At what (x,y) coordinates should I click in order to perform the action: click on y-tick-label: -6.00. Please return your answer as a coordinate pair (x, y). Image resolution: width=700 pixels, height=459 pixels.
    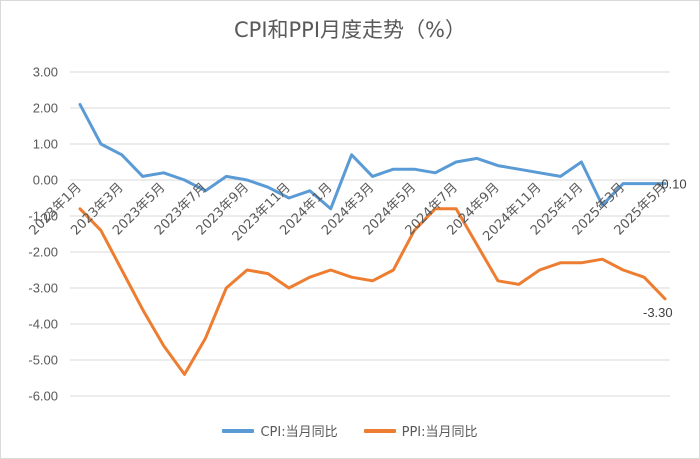
    Looking at the image, I should click on (43, 396).